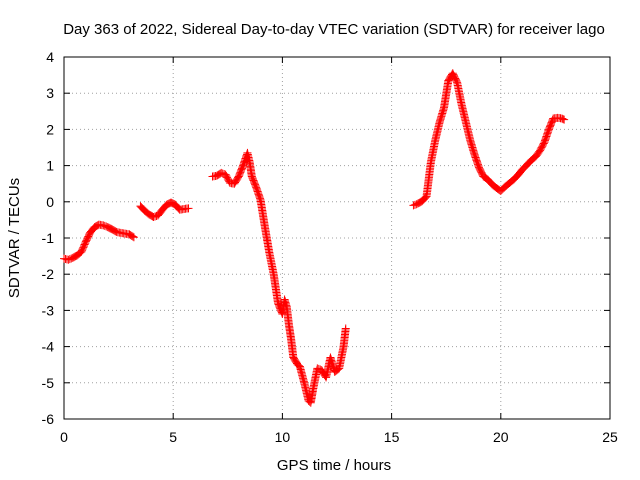  I want to click on y-tick-label: -4, so click(48, 347).